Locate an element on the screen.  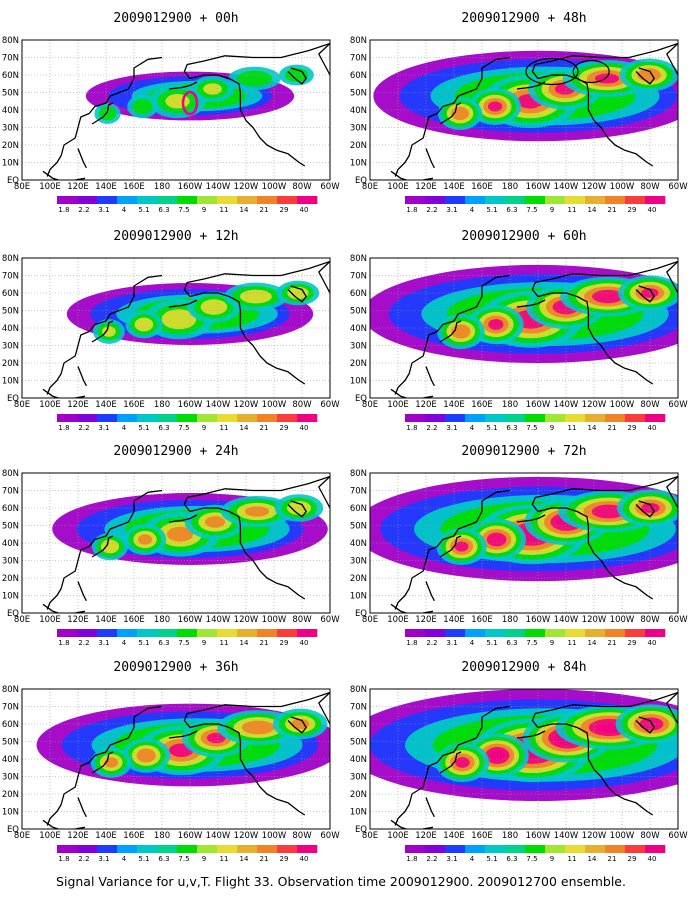
lon-tick-label: 100W is located at coordinates (622, 620).